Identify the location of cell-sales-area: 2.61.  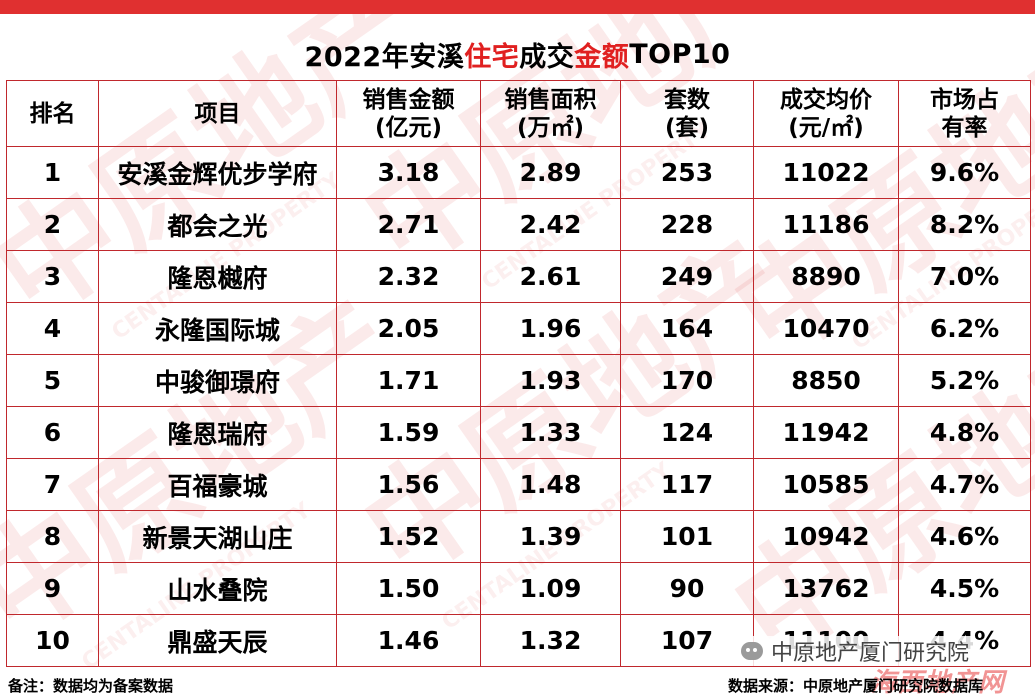
(550, 276).